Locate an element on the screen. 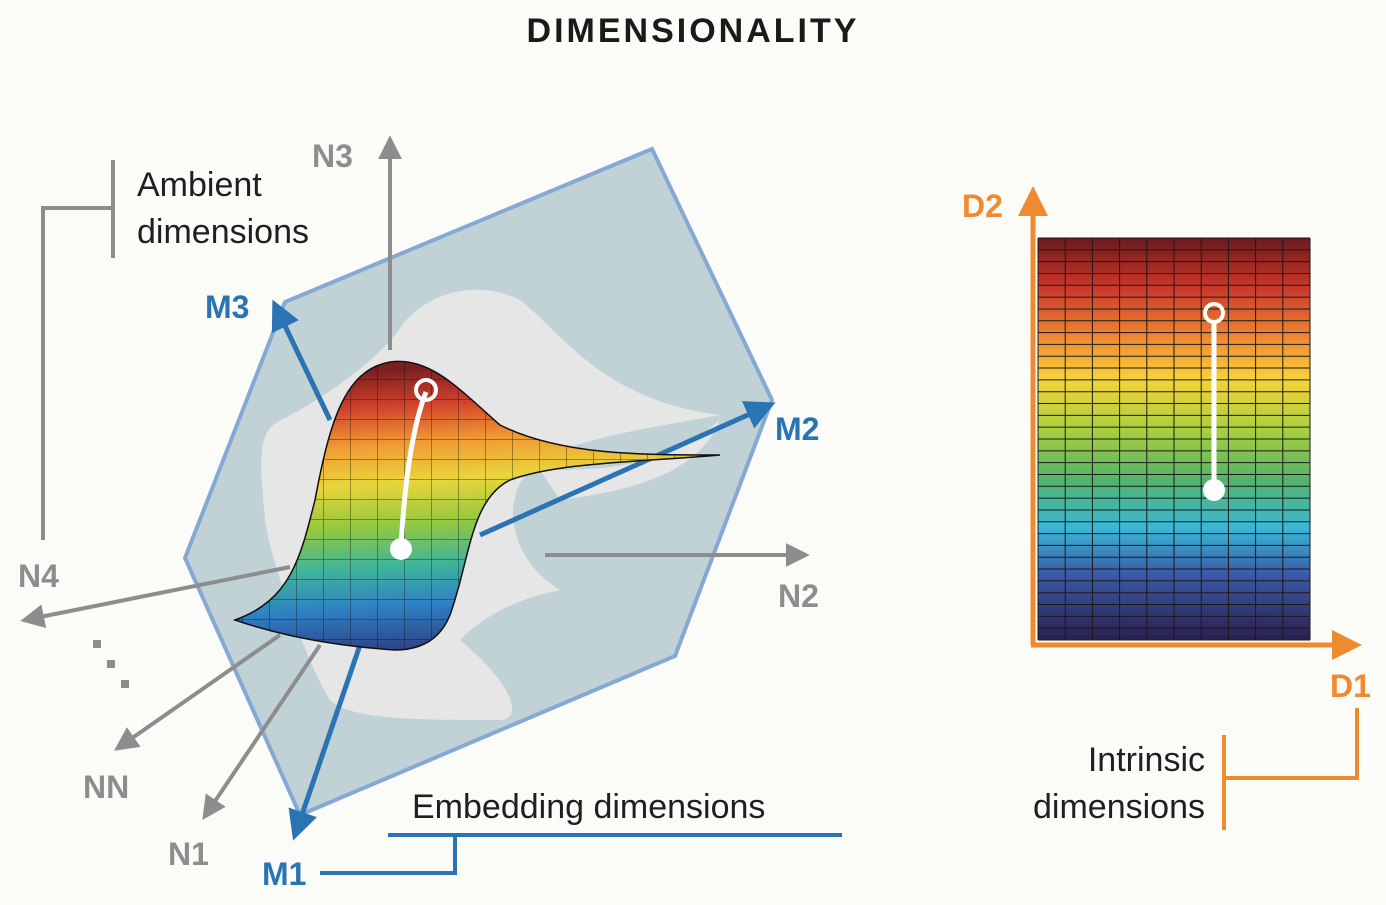 This screenshot has width=1386, height=905. label-n3: N3 is located at coordinates (332, 156).